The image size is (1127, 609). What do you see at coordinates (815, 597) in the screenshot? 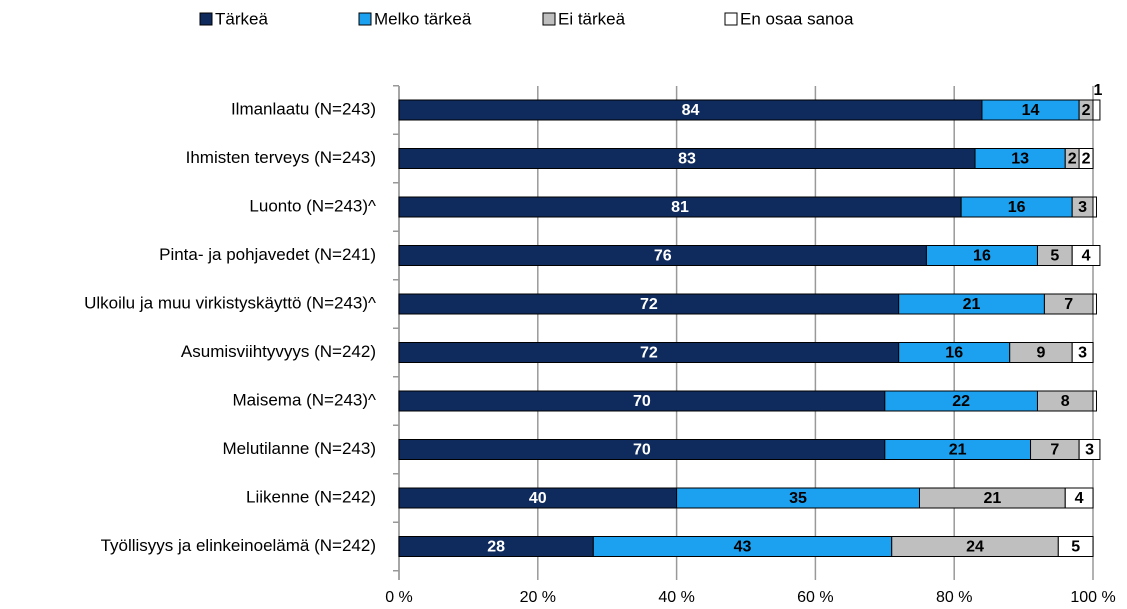
I see `x-tick-label: 60 %` at bounding box center [815, 597].